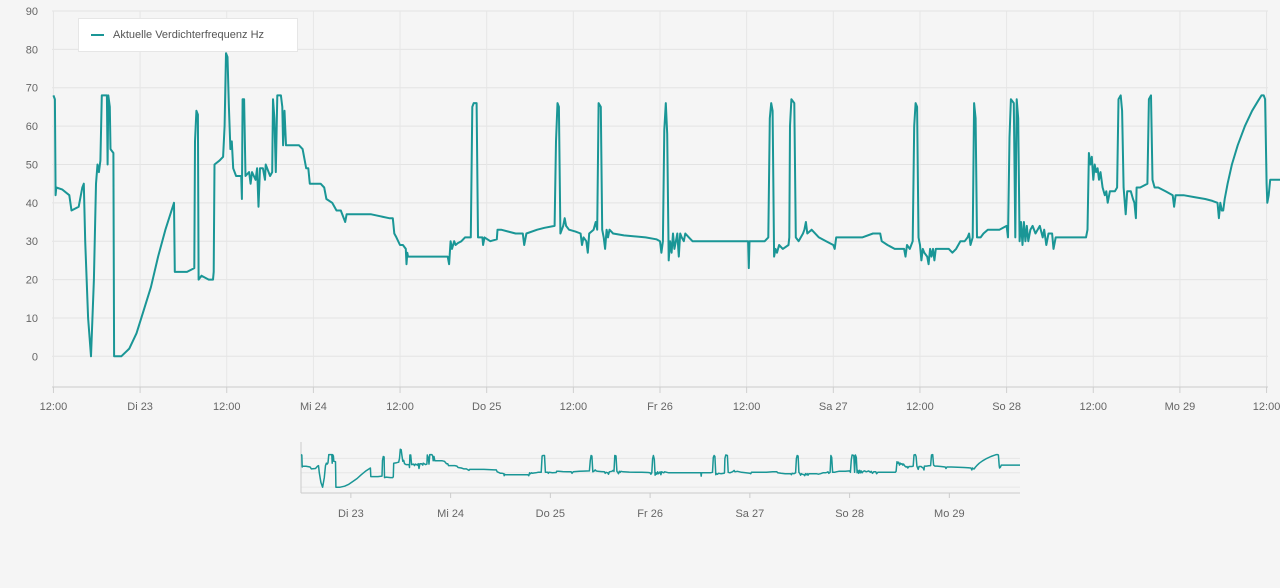 This screenshot has width=1280, height=588. What do you see at coordinates (660, 407) in the screenshot?
I see `x-tick-label: Fr 26` at bounding box center [660, 407].